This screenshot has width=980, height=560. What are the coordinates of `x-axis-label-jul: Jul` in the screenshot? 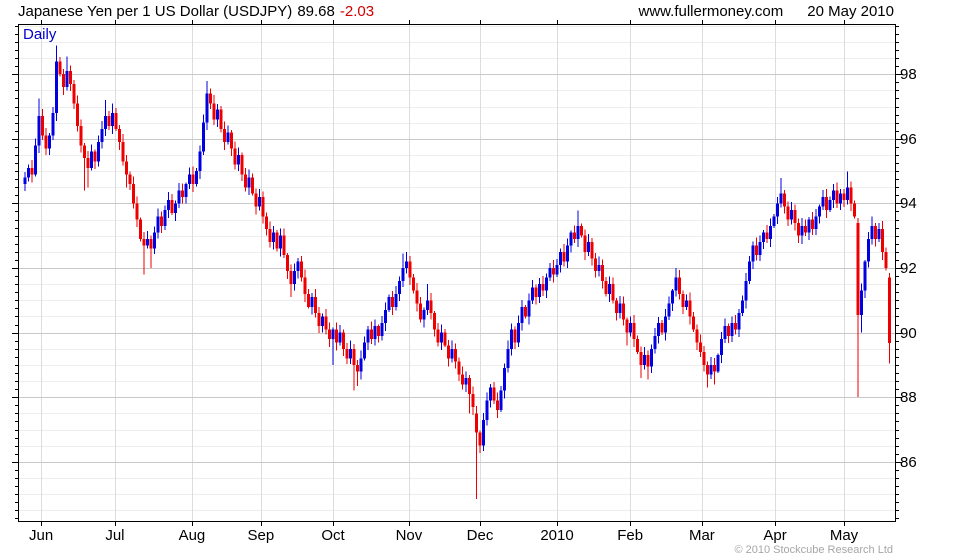 It's located at (115, 535).